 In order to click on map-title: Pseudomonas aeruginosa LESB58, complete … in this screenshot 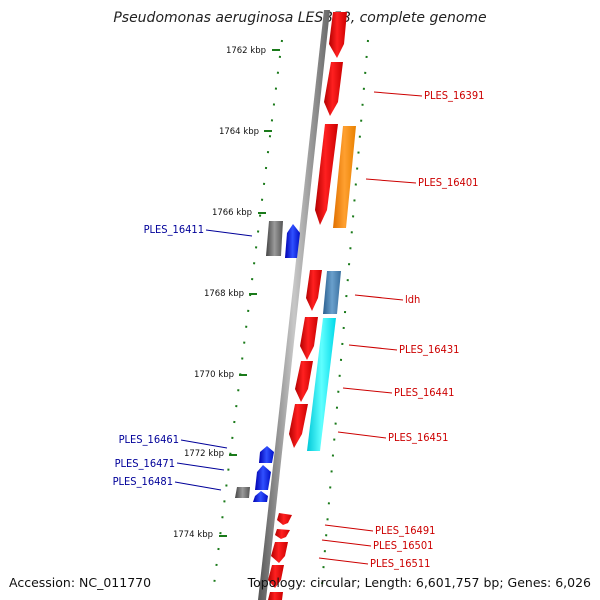, I will do `click(300, 18)`.